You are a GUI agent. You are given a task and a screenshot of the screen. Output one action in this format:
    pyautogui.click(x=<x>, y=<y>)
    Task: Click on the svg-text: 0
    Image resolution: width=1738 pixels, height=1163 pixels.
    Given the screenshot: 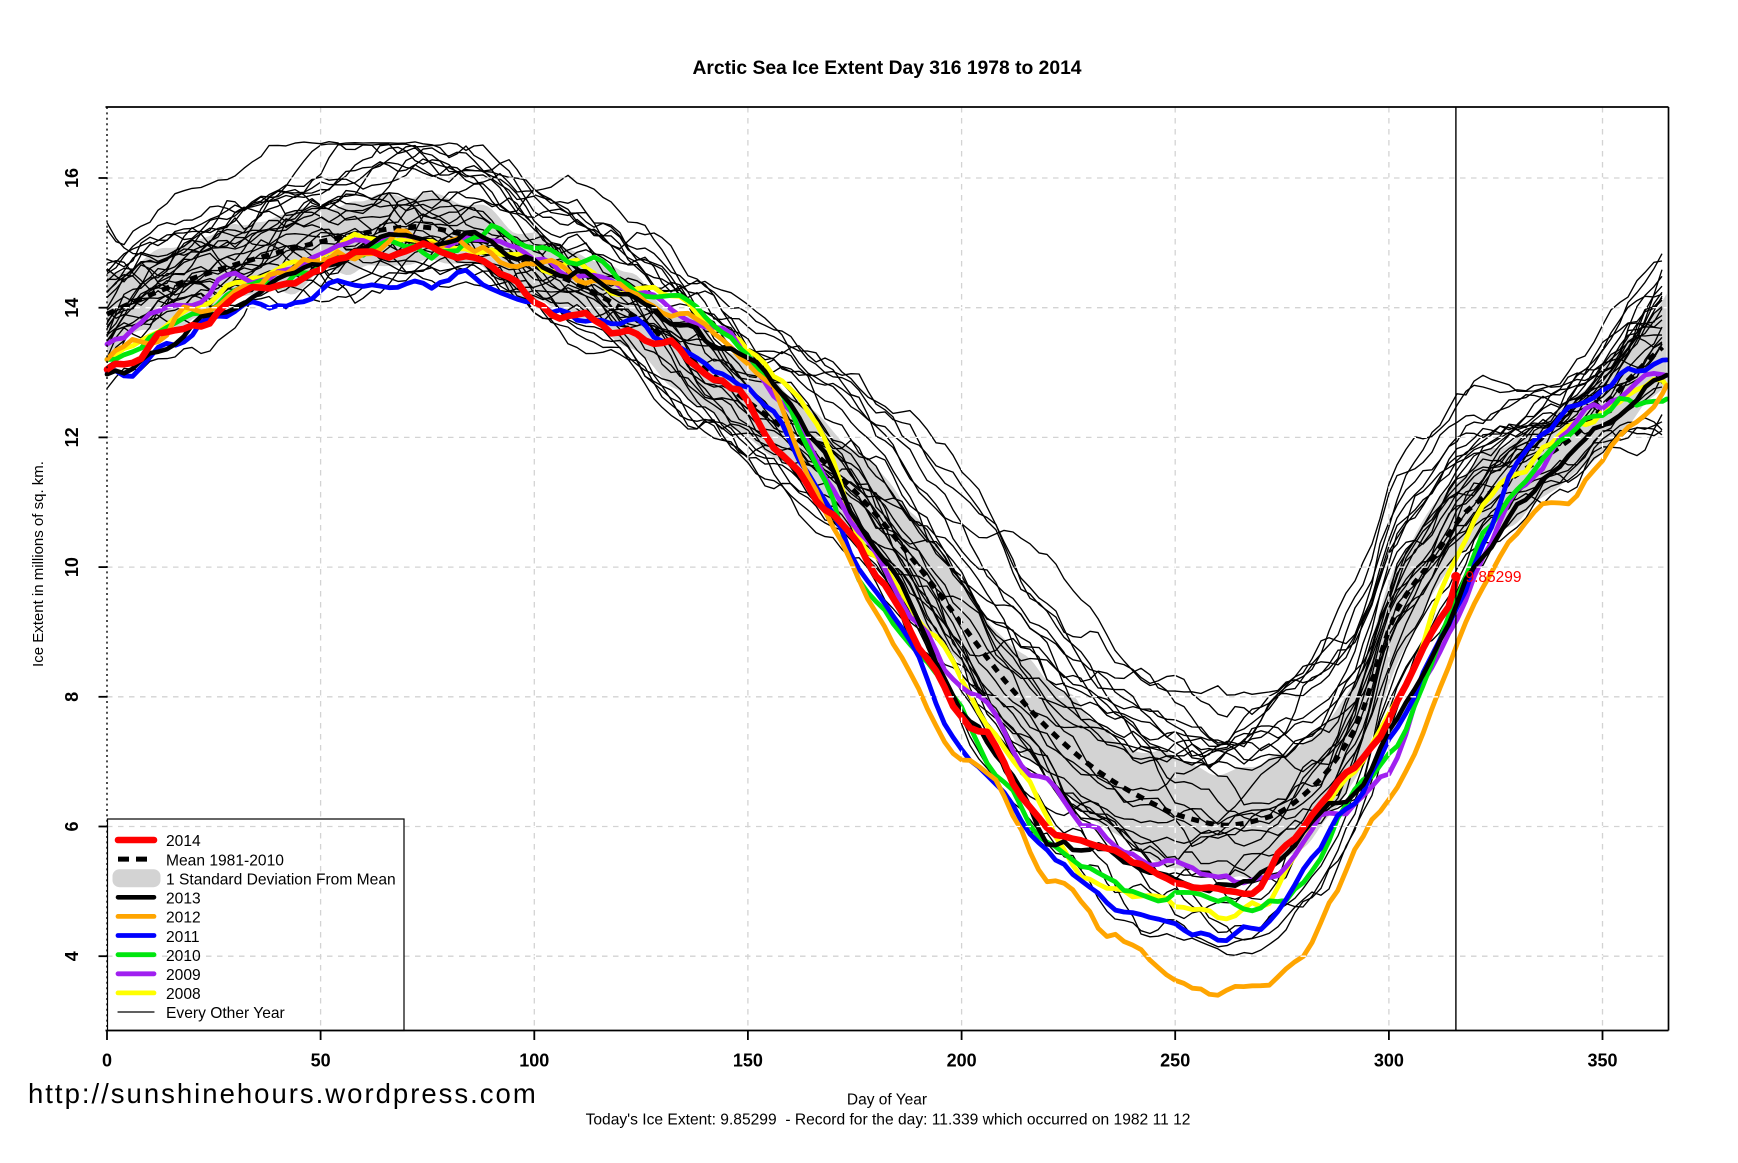 What is the action you would take?
    pyautogui.click(x=107, y=1061)
    